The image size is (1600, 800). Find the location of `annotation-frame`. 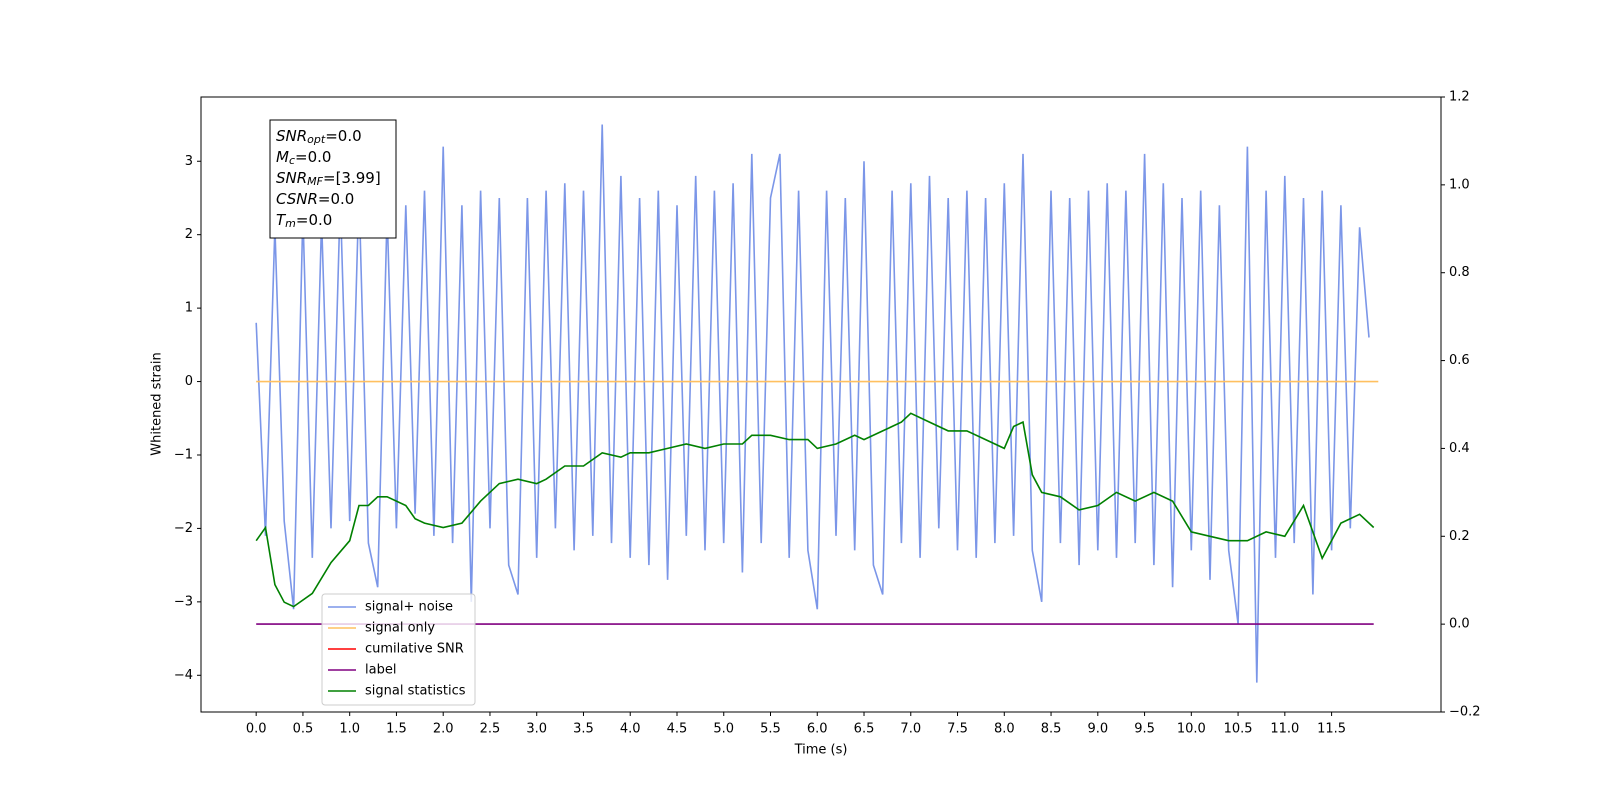

annotation-frame is located at coordinates (333, 179).